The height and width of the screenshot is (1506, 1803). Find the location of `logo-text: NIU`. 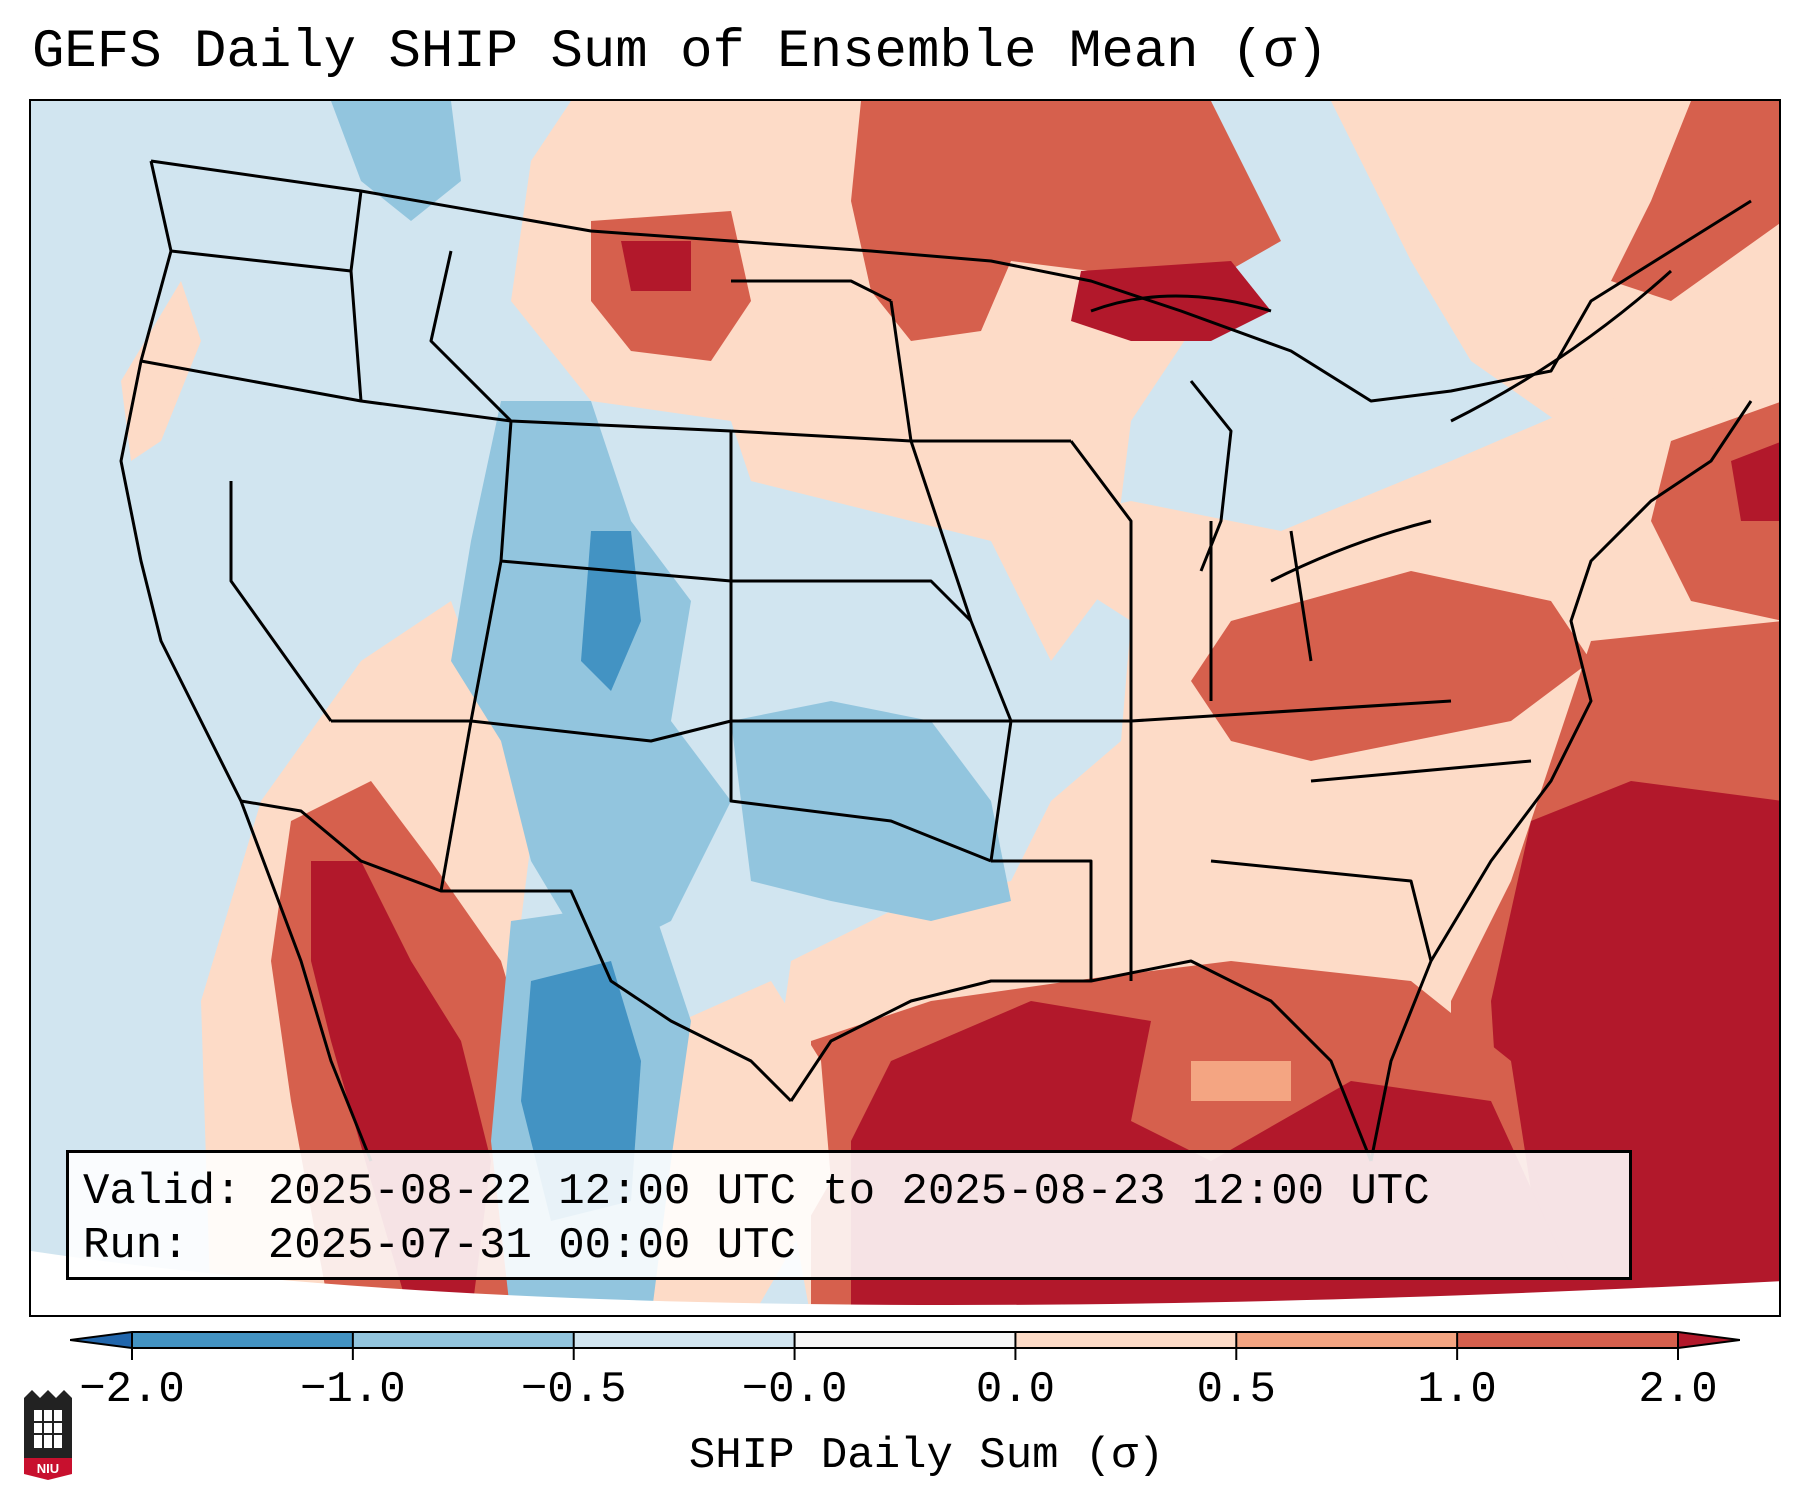

logo-text: NIU is located at coordinates (48, 1468).